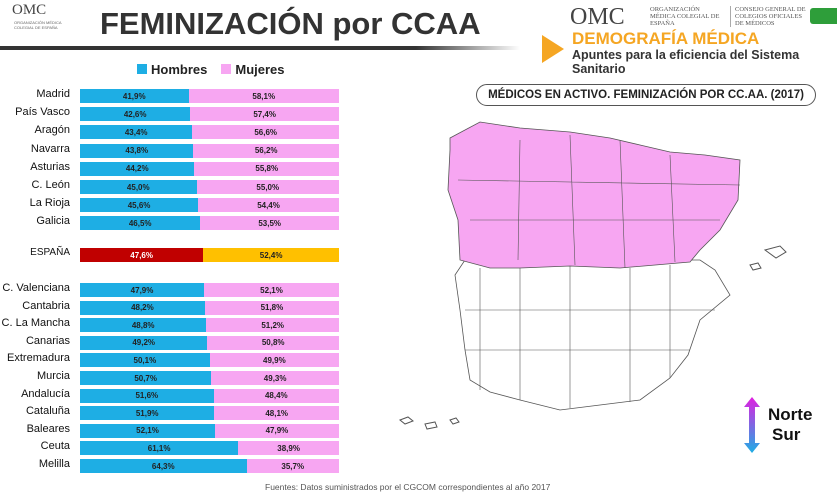 The width and height of the screenshot is (837, 497). Describe the element at coordinates (271, 255) in the screenshot. I see `bar-mujeres: 52,4%` at that location.